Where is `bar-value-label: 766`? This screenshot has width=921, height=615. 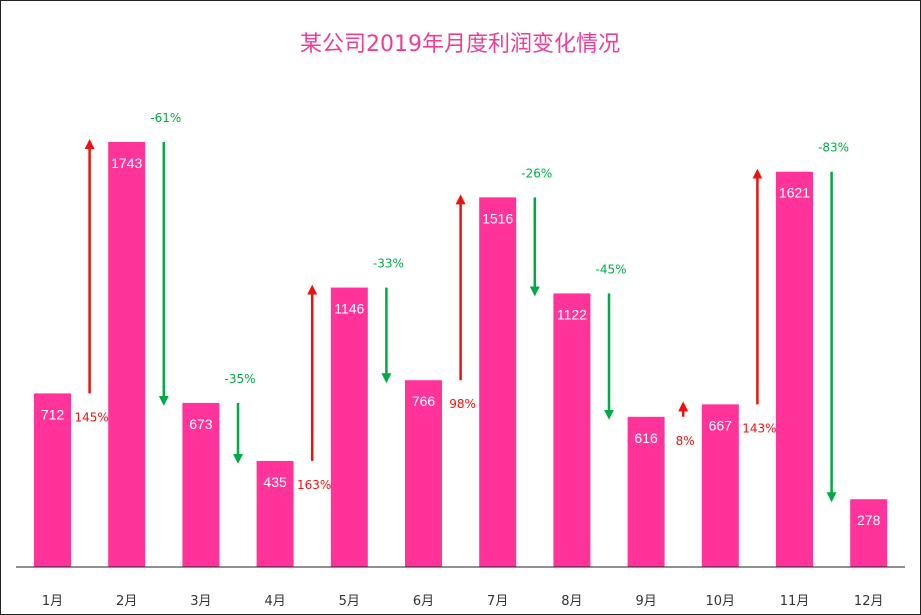
bar-value-label: 766 is located at coordinates (424, 401).